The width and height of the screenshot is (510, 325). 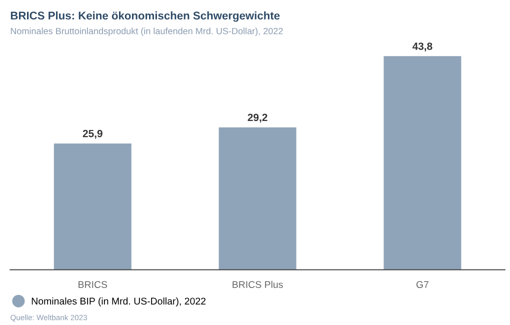 What do you see at coordinates (145, 16) in the screenshot?
I see `chart-title: BRICS Plus: Keine ökonomischen Schwergewichte` at bounding box center [145, 16].